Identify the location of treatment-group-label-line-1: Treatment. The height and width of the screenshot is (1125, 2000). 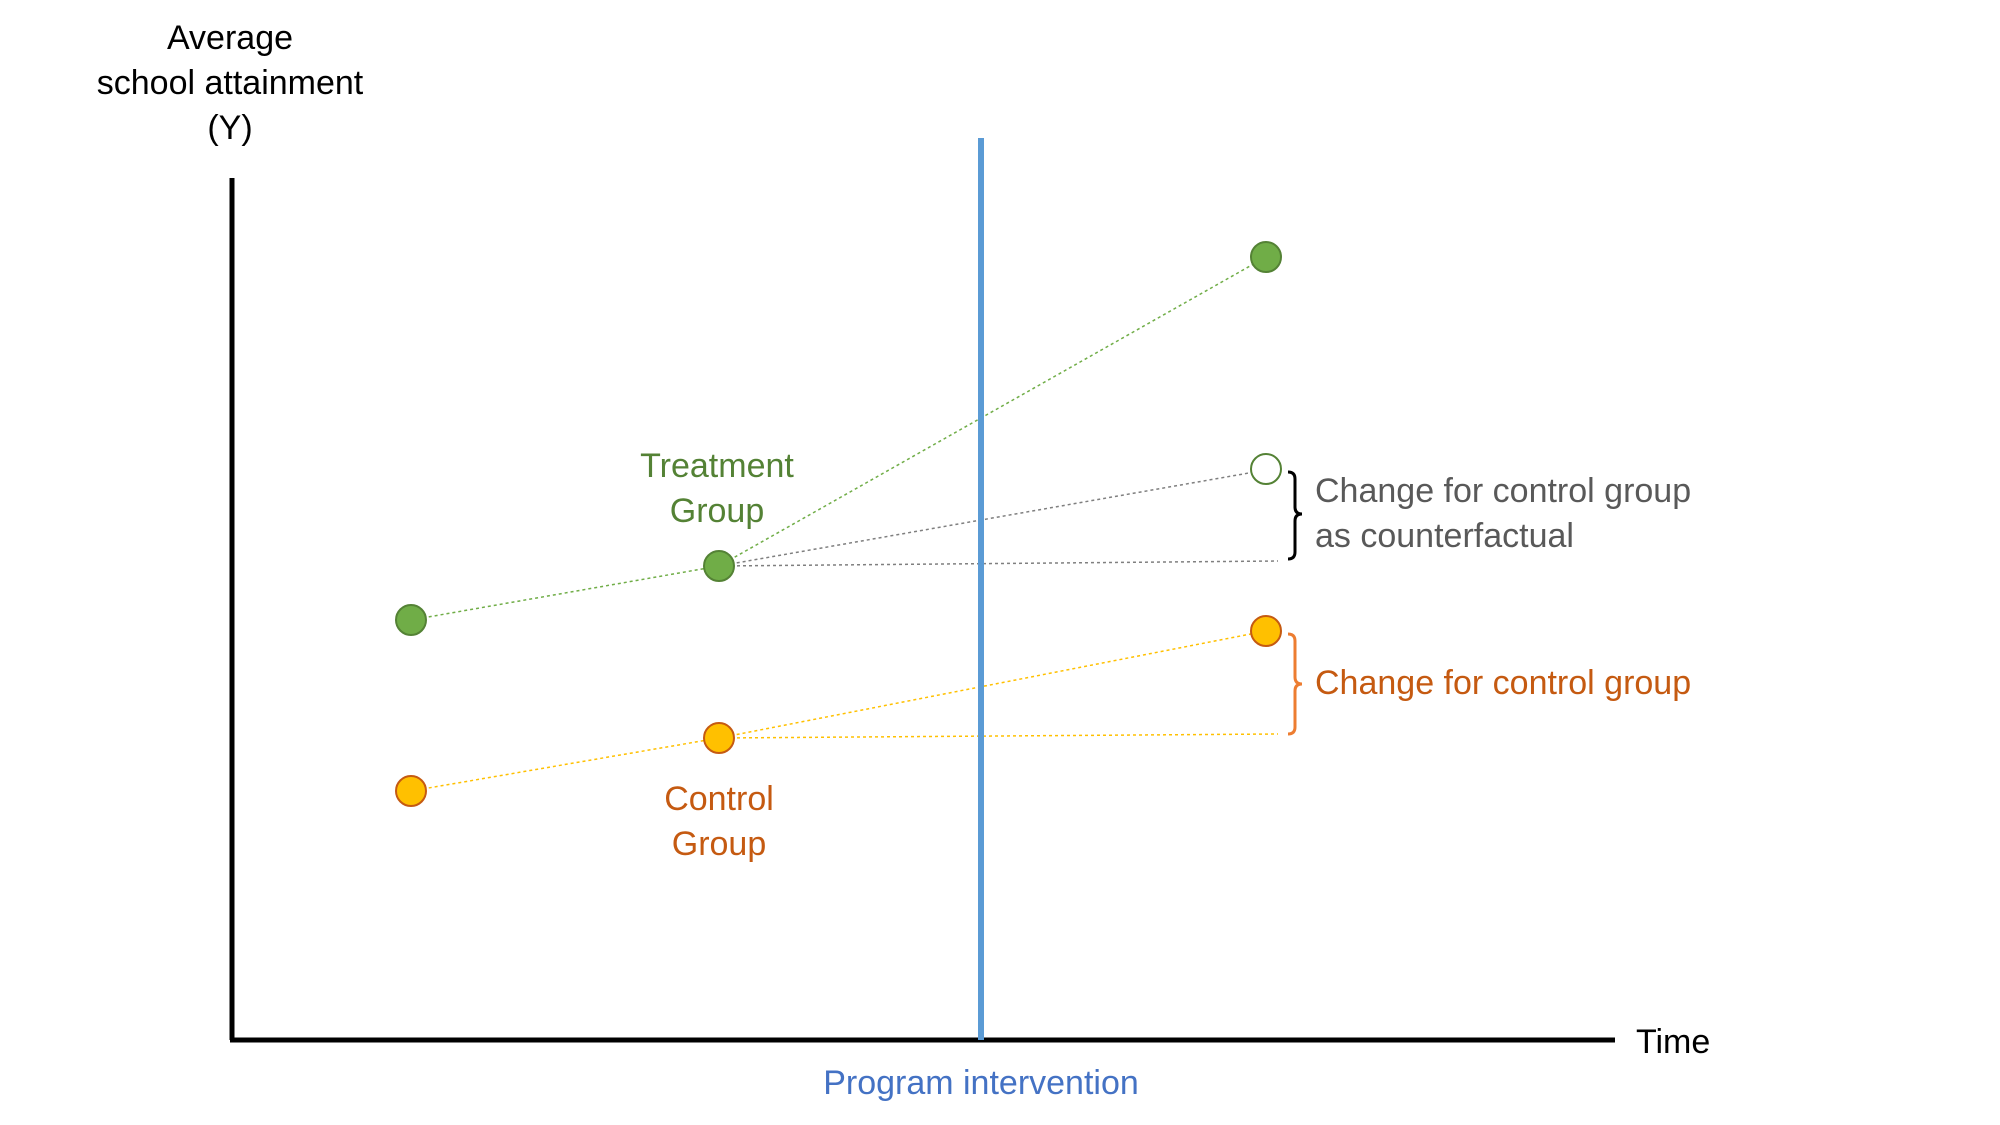
(717, 466).